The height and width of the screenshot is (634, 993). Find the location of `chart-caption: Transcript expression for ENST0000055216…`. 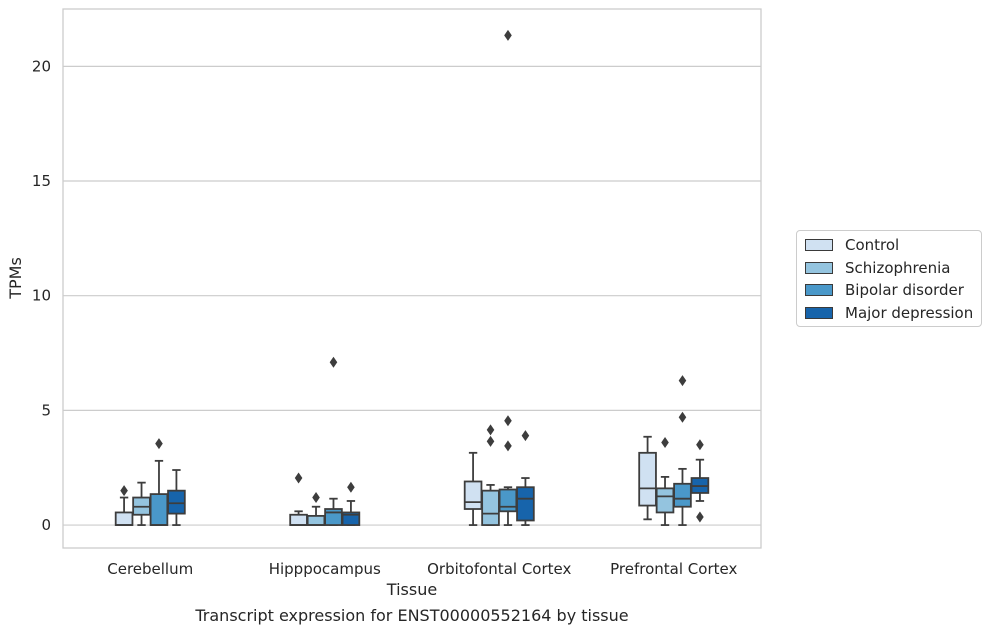

chart-caption: Transcript expression for ENST0000055216… is located at coordinates (411, 615).